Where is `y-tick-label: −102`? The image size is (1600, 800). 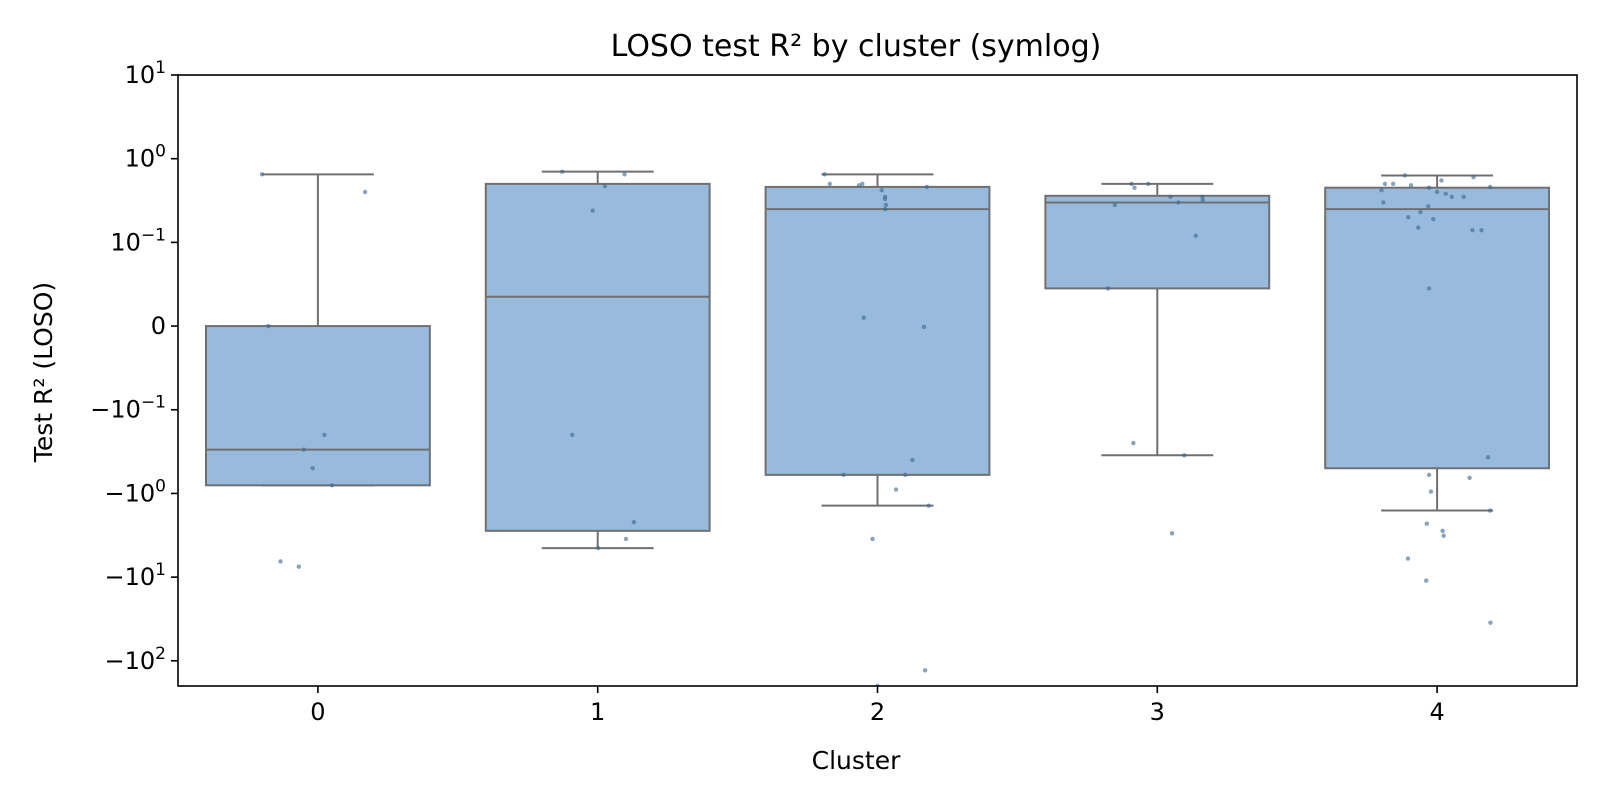
y-tick-label: −102 is located at coordinates (135, 659).